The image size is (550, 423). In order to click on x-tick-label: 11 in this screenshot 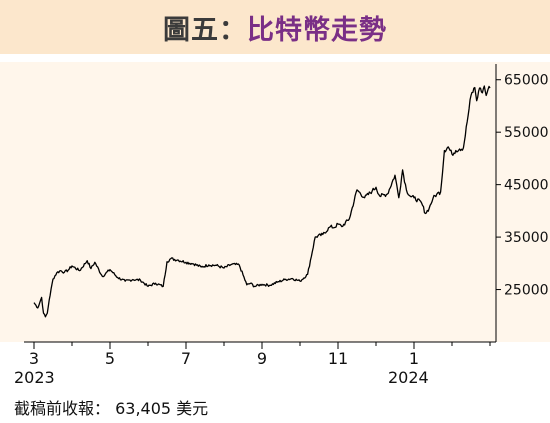, I will do `click(338, 358)`.